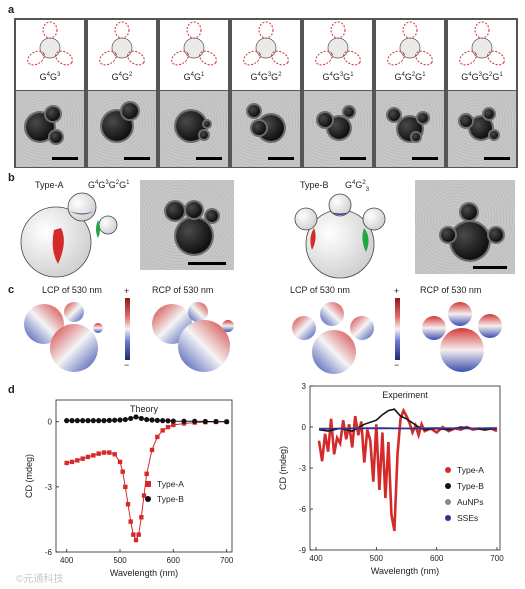 This screenshot has width=525, height=589. I want to click on x-tick-label: 600, so click(437, 558).